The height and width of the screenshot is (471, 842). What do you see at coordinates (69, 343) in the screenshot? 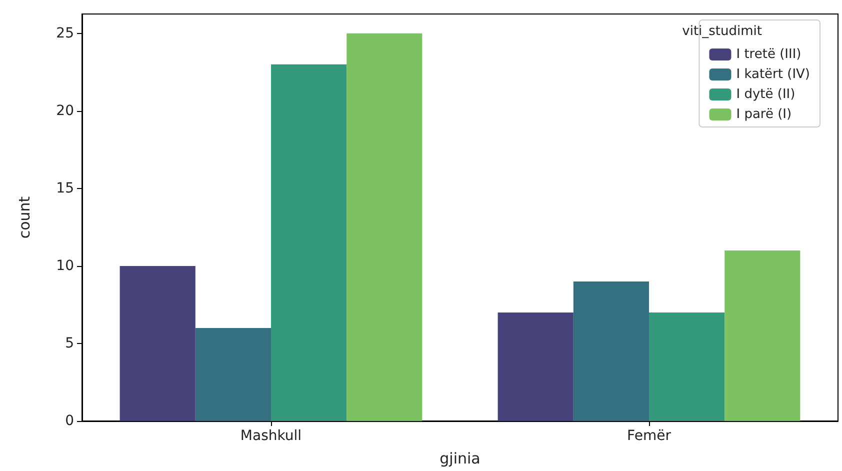
I see `y-tick-label: 5` at bounding box center [69, 343].